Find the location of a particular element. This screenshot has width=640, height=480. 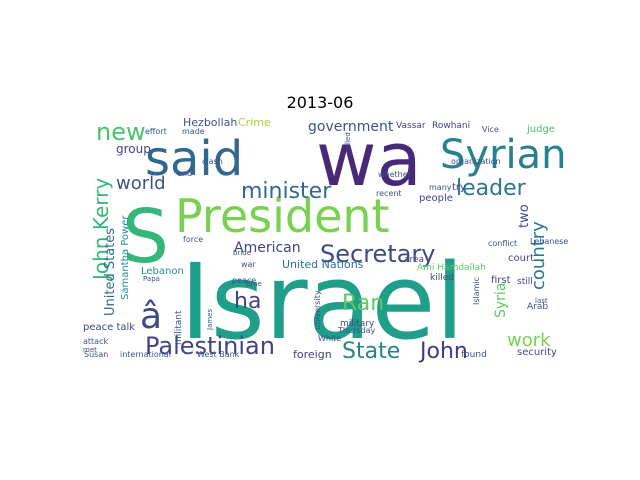

cloud-word: conflict is located at coordinates (502, 243).